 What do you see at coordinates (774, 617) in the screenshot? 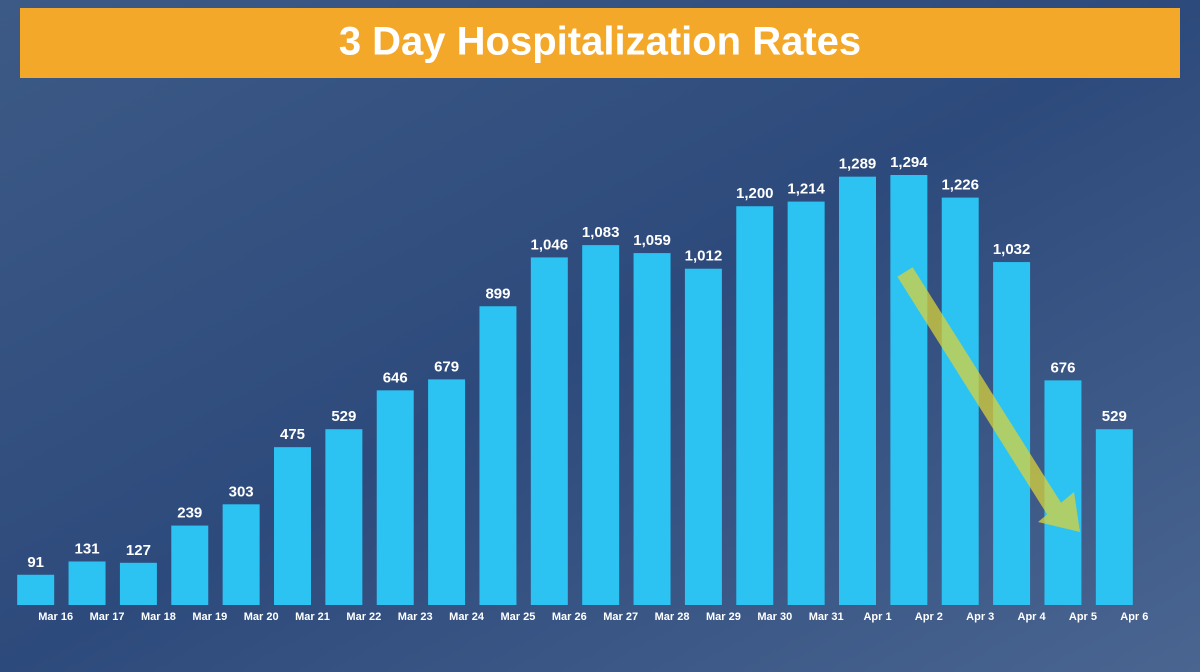
I see `x-tick-label: Mar 30` at bounding box center [774, 617].